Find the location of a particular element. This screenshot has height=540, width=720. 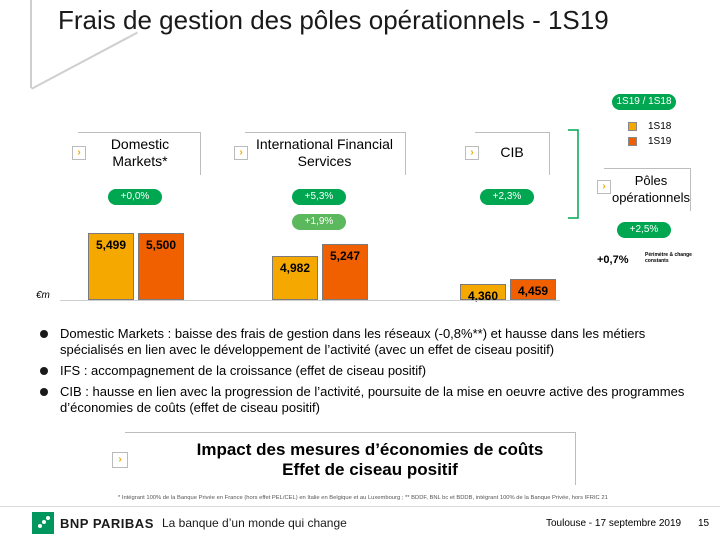

ifs-growth-cst-badge: +1,9% is located at coordinates (319, 222).